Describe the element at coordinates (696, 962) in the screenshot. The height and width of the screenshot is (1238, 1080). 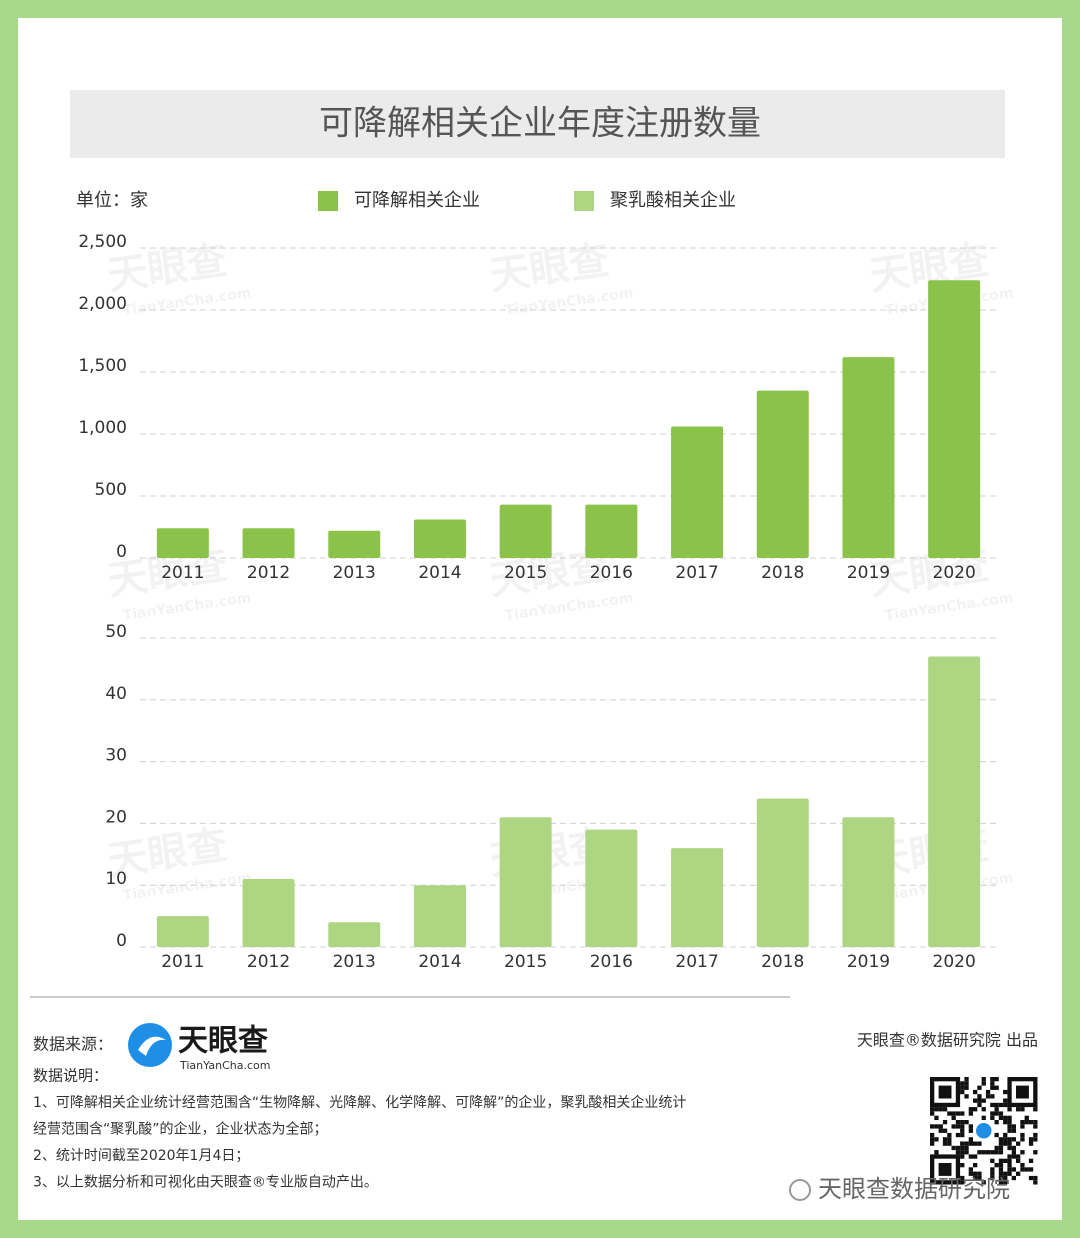
I see `x-tick-label: 2017` at that location.